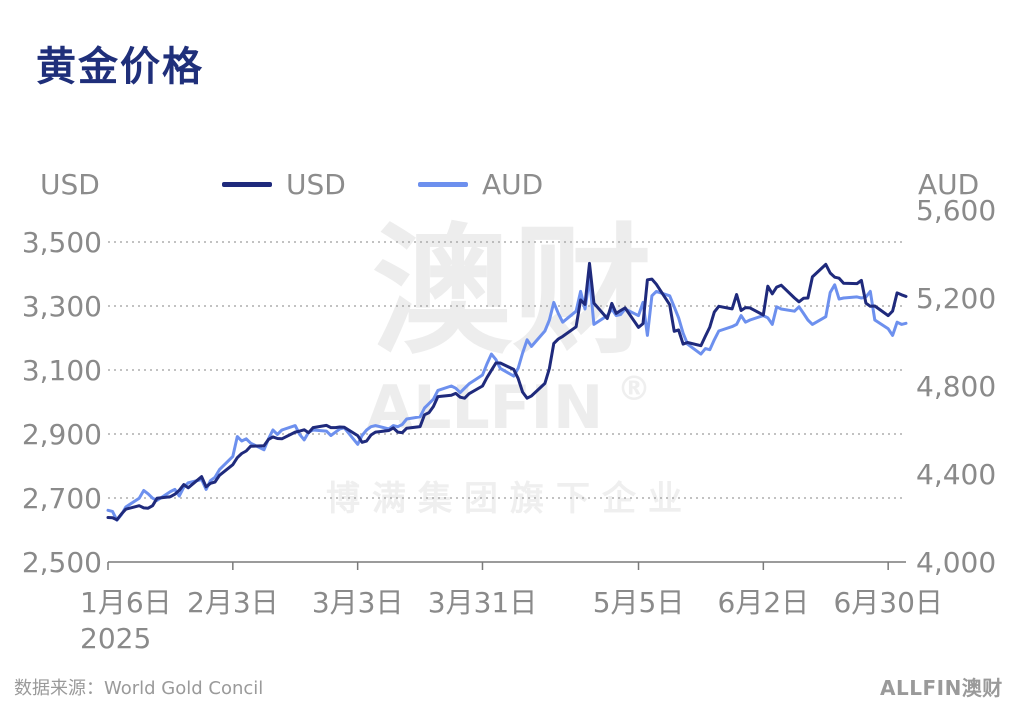 The height and width of the screenshot is (727, 1024). What do you see at coordinates (139, 688) in the screenshot?
I see `source-note: 数据来源：World Gold Concil` at bounding box center [139, 688].